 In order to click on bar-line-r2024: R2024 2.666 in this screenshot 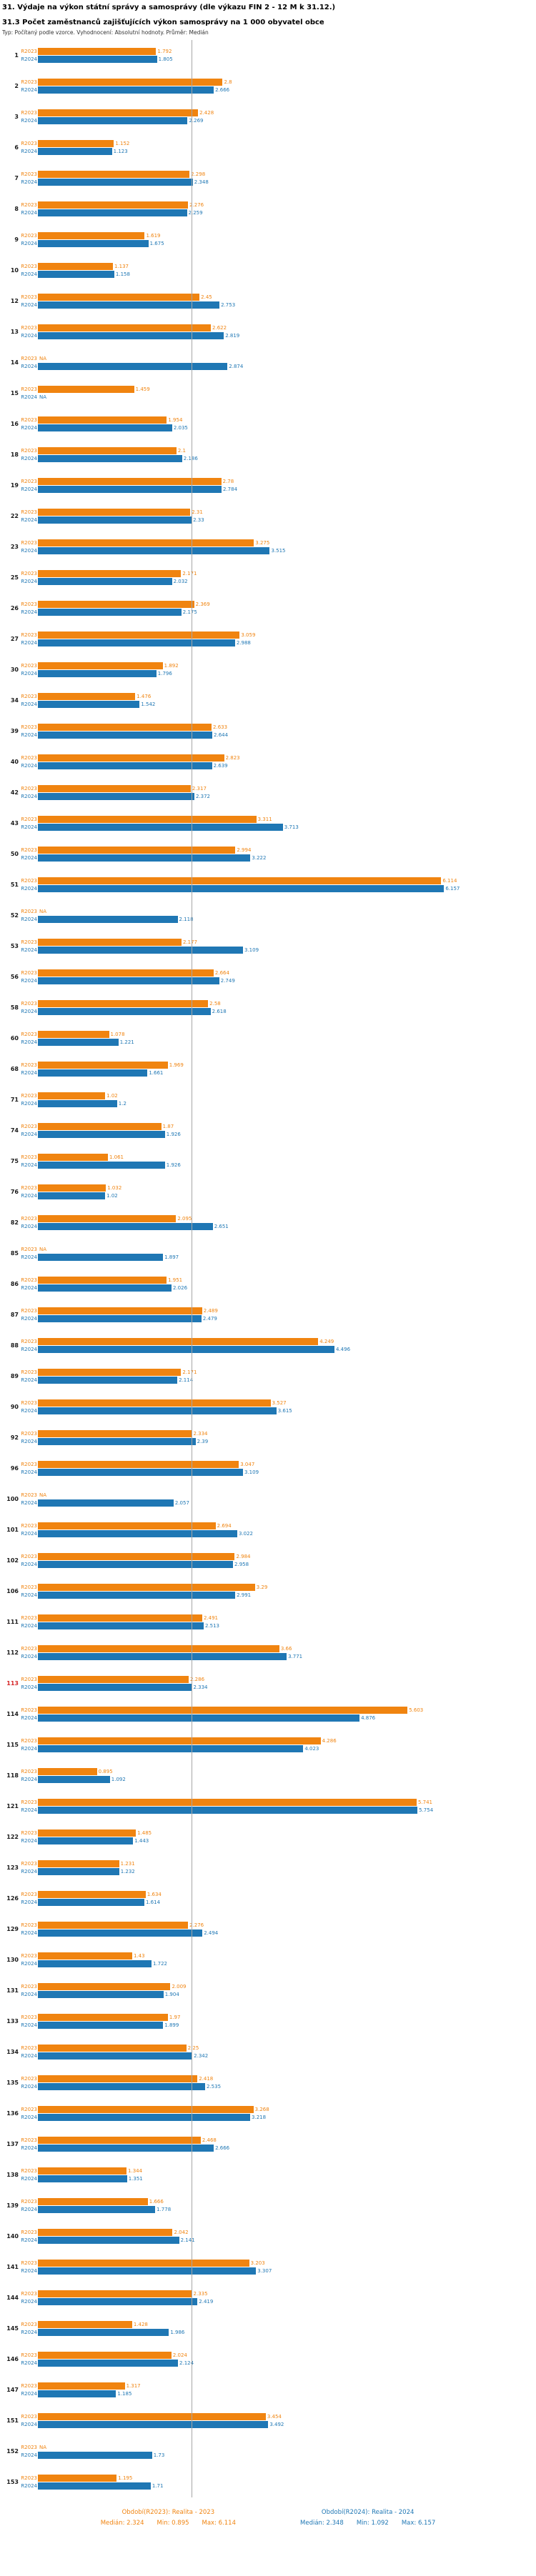, I will do `click(278, 90)`.